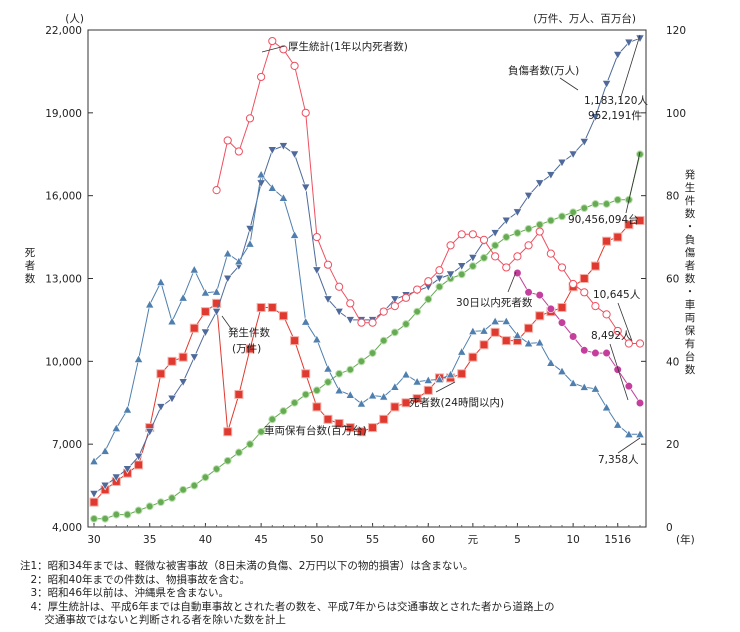 Image resolution: width=740 pixels, height=632 pixels. I want to click on right-axis-title-char: 者, so click(690, 266).